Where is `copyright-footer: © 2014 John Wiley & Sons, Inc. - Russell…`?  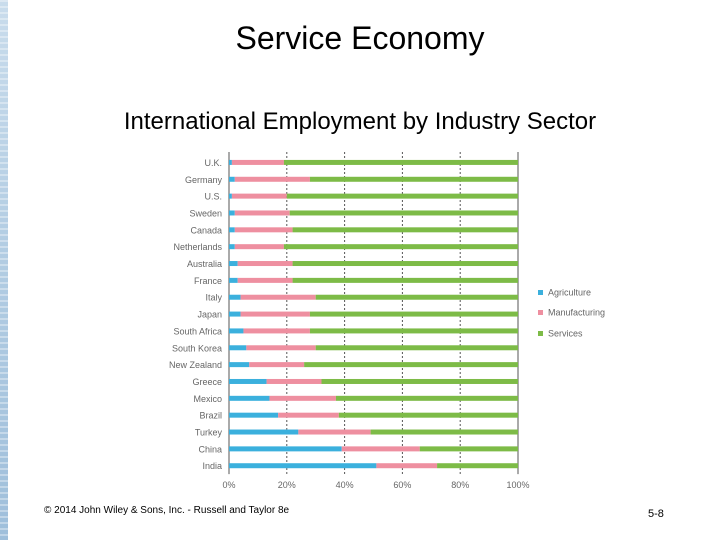 copyright-footer: © 2014 John Wiley & Sons, Inc. - Russell… is located at coordinates (167, 510).